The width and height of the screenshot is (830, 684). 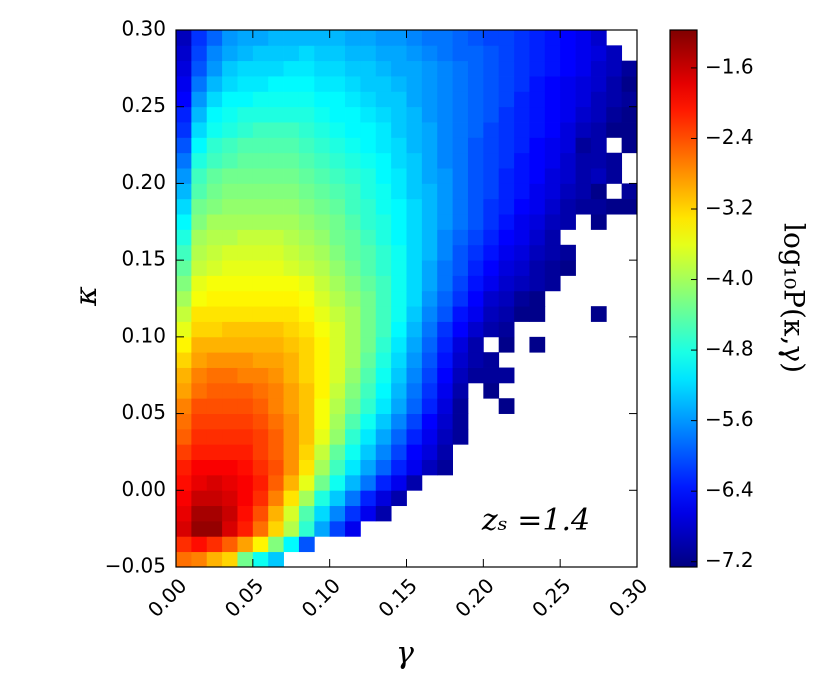 What do you see at coordinates (729, 560) in the screenshot?
I see `colorbar-tick-label: −7.2` at bounding box center [729, 560].